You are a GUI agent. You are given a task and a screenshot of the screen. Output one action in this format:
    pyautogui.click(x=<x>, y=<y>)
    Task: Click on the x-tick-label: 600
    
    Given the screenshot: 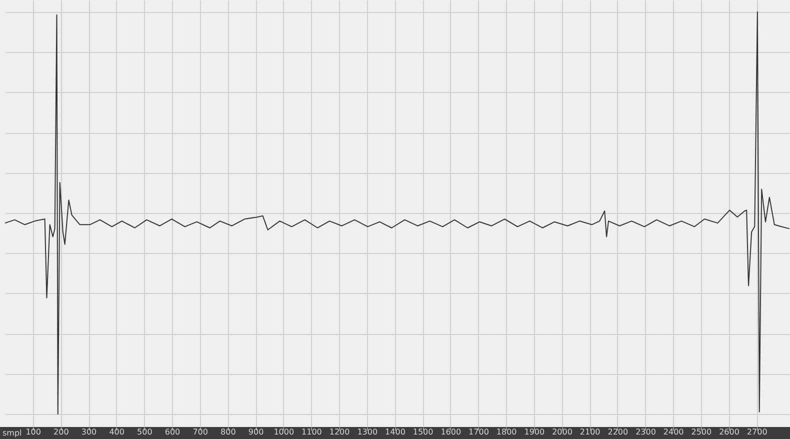 What is the action you would take?
    pyautogui.click(x=172, y=432)
    